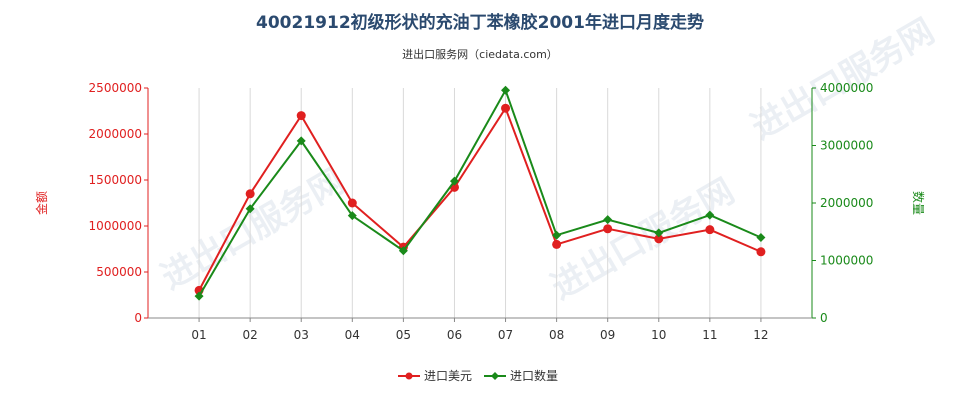  Describe the element at coordinates (556, 335) in the screenshot. I see `x-tick-label: 08` at that location.